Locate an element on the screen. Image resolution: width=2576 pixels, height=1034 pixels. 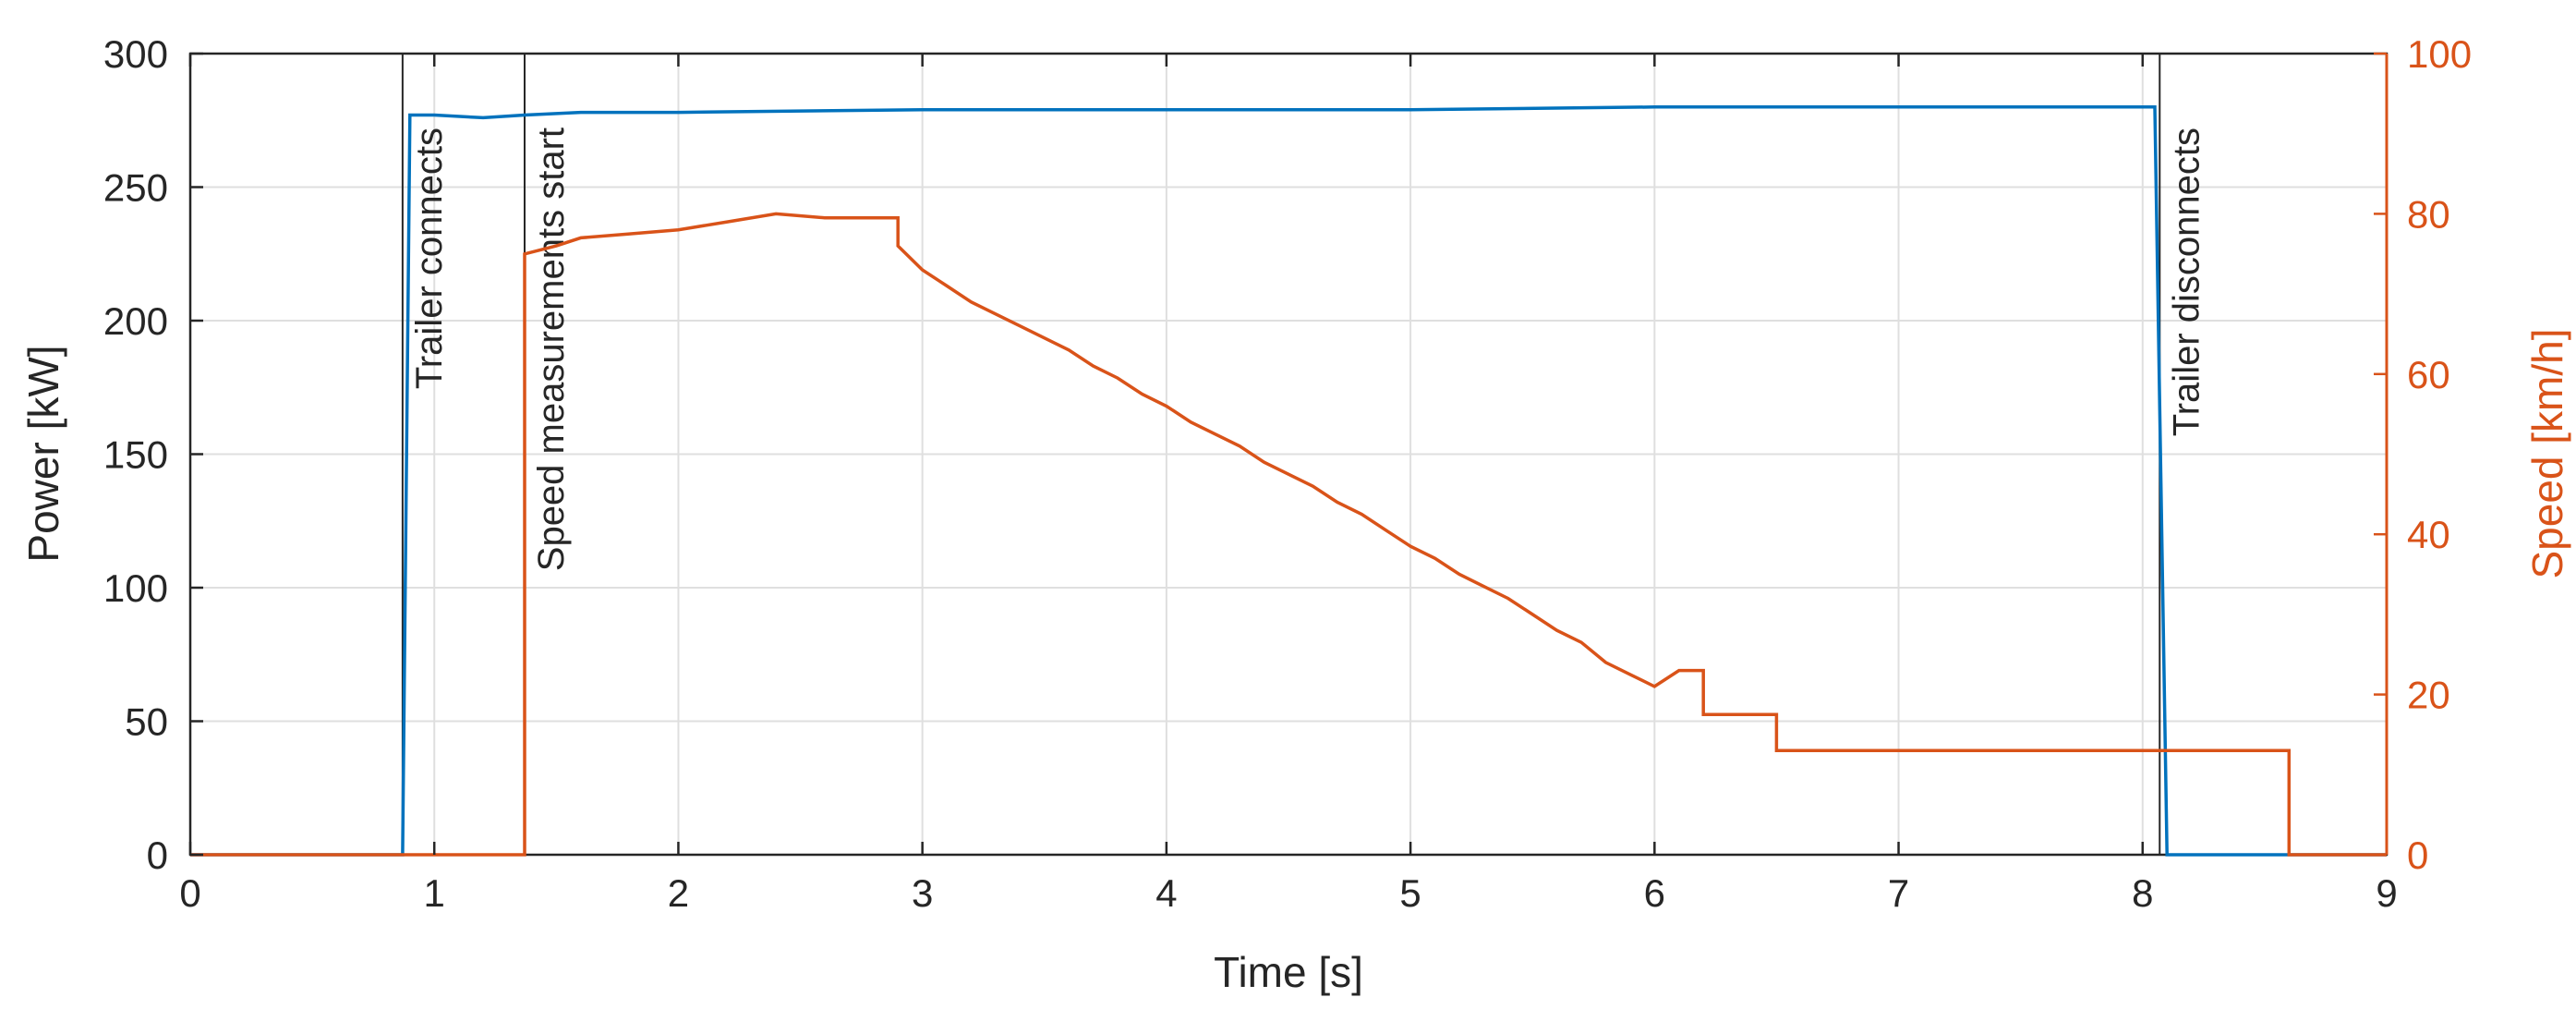
x-tick-label: 1 is located at coordinates (434, 893).